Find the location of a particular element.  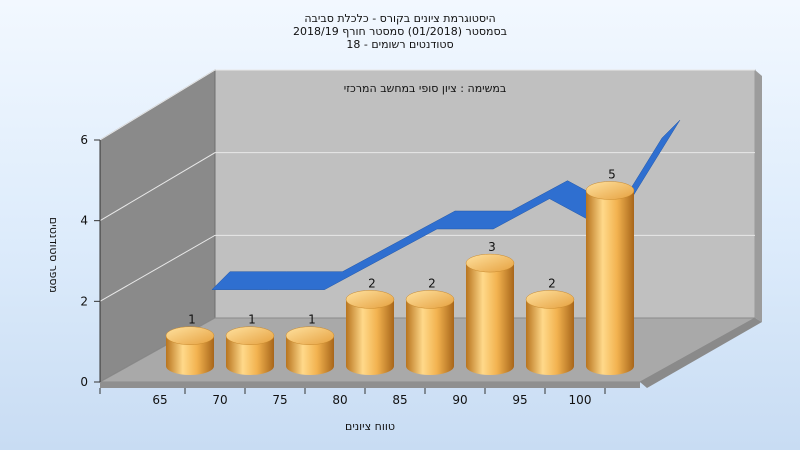

bar-80: 2 is located at coordinates (370, 325).